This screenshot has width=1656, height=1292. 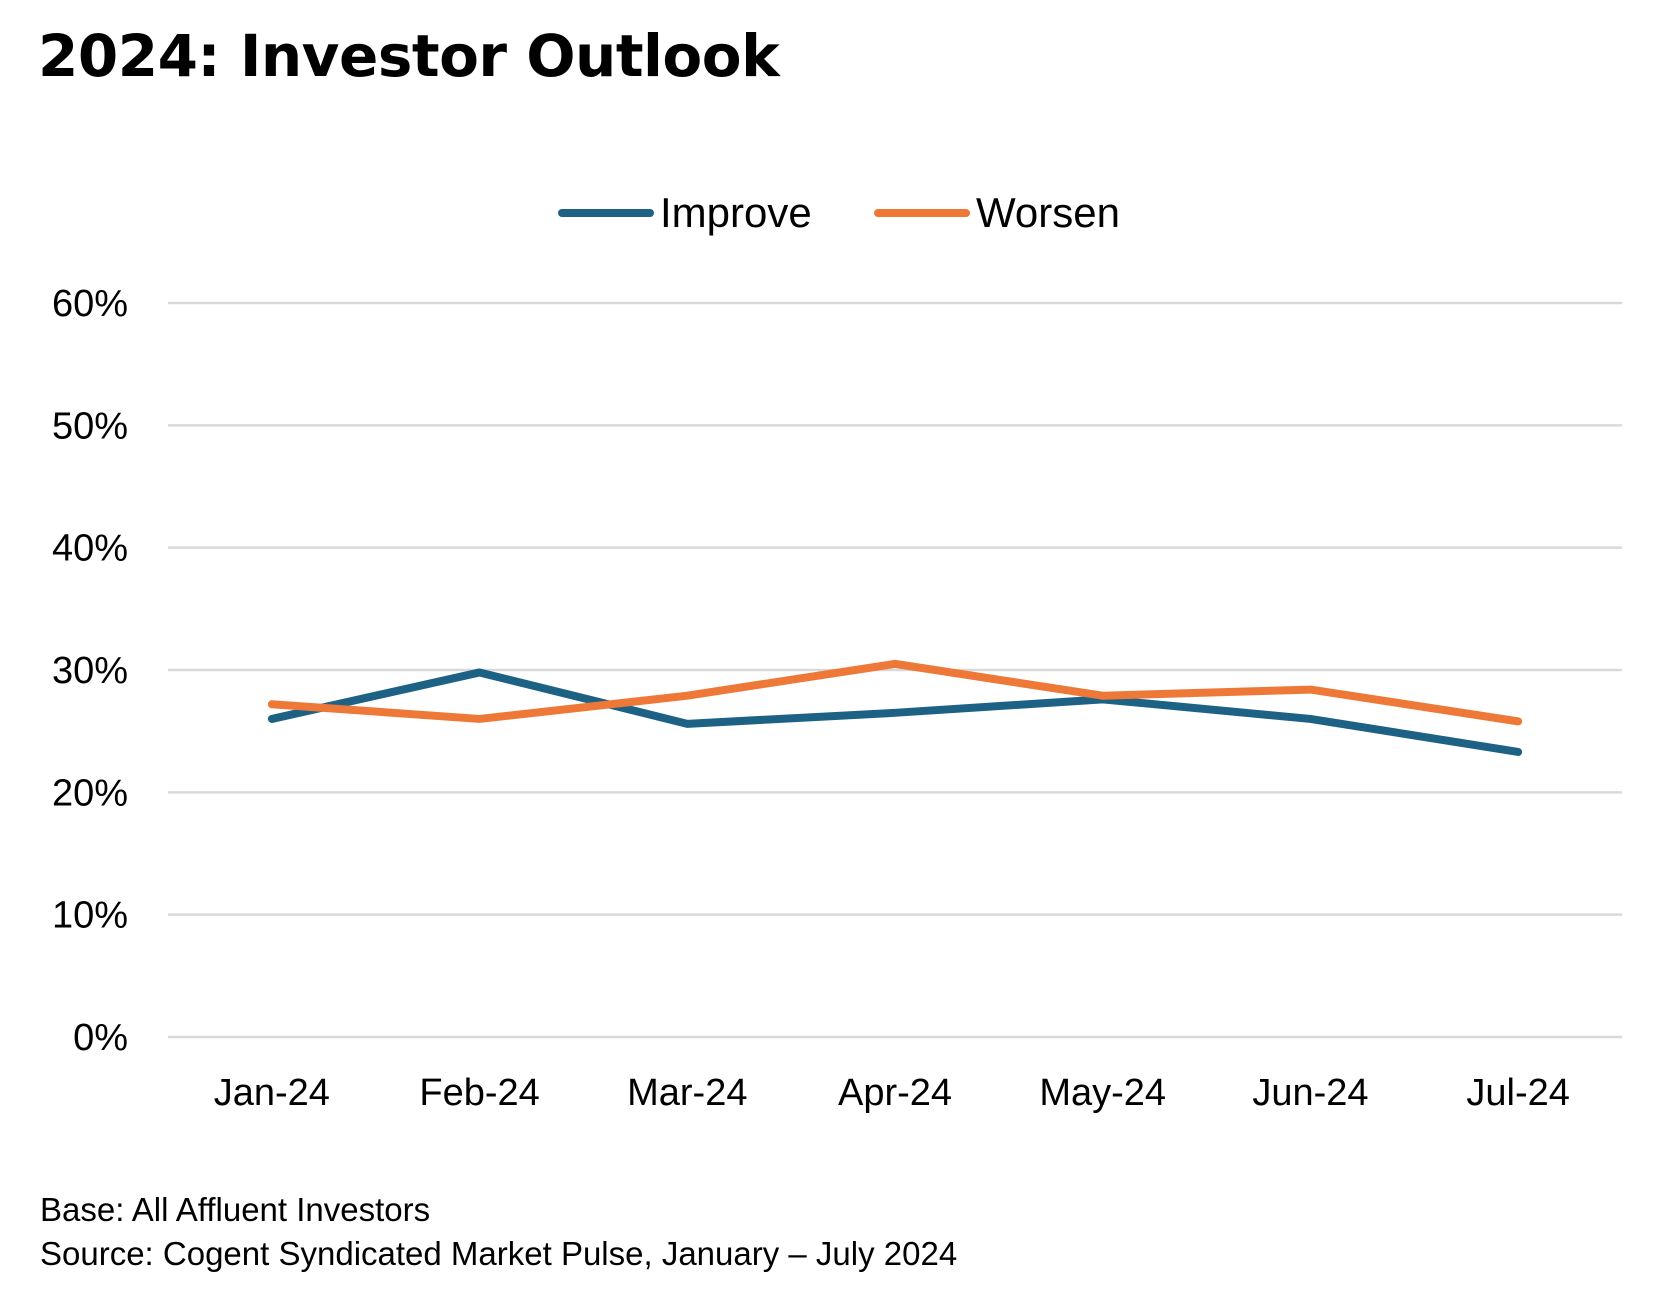 I want to click on y-tick-label: 40%, so click(x=90, y=549).